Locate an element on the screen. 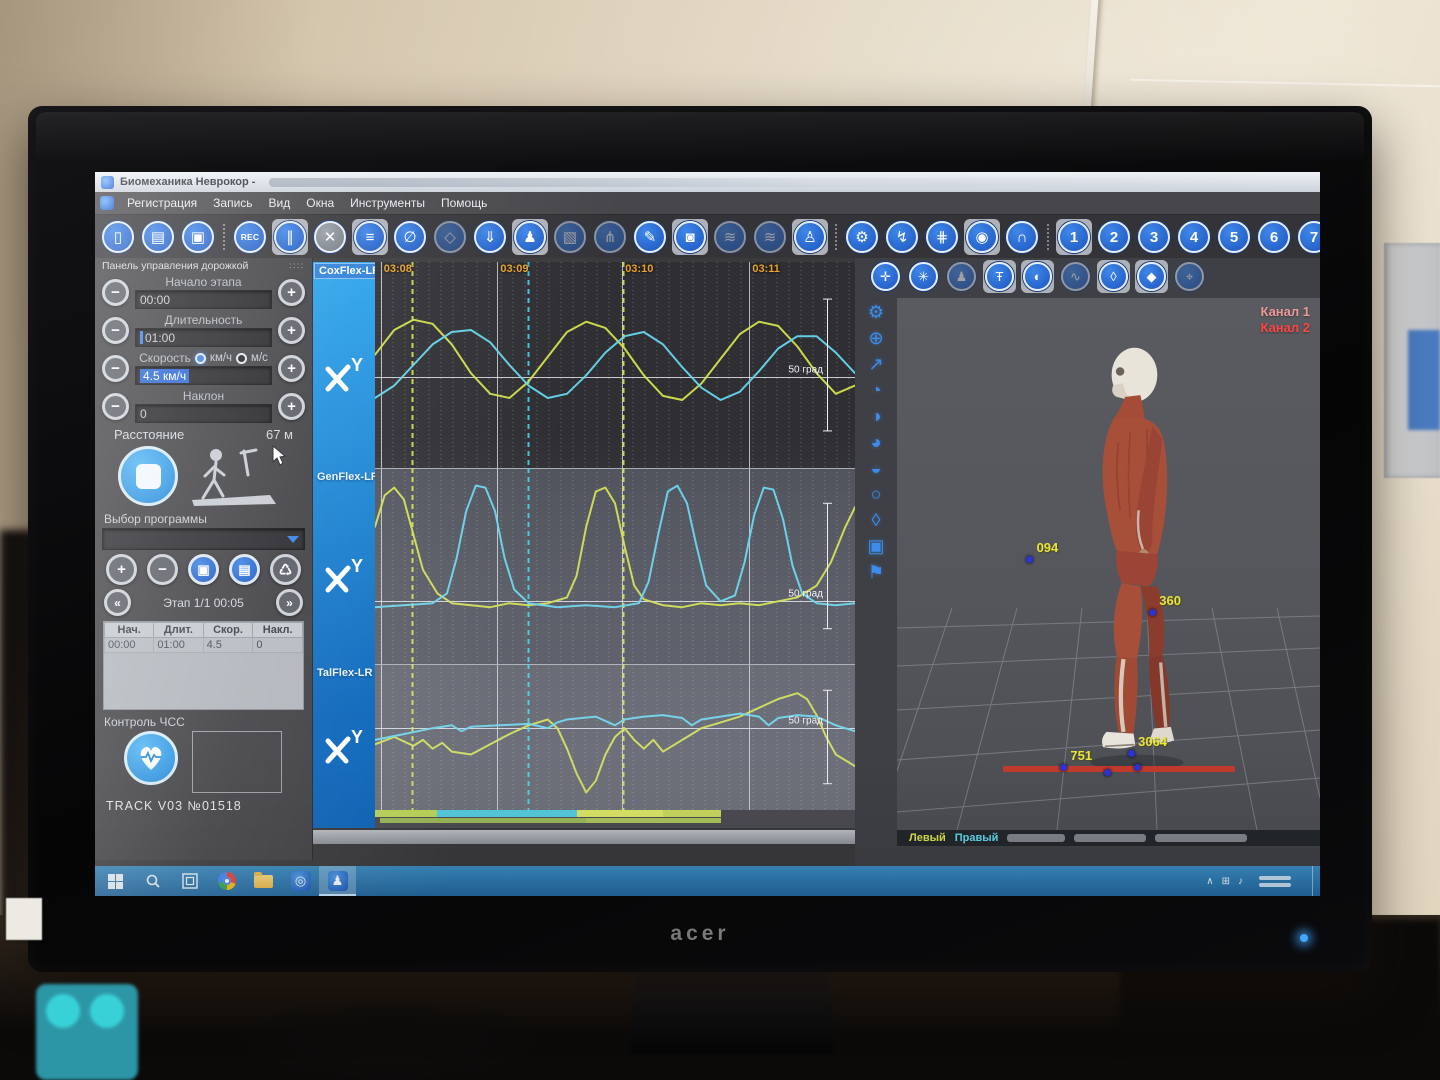  sliders-icon: ⋕ is located at coordinates (942, 237).